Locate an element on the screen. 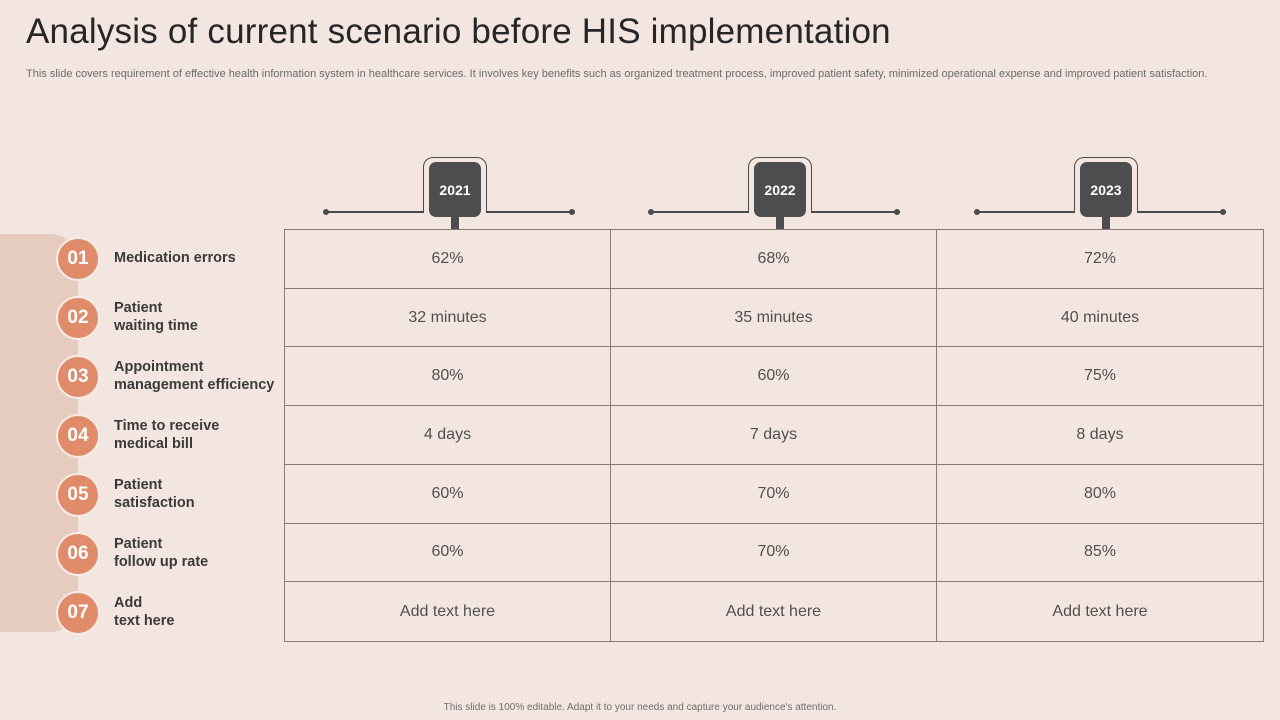 The height and width of the screenshot is (720, 1280). number-badge: 07 is located at coordinates (78, 613).